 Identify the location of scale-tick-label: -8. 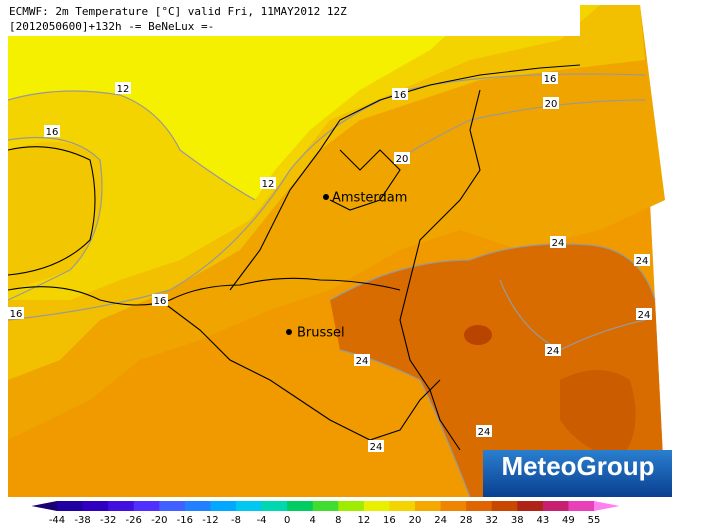
(236, 520).